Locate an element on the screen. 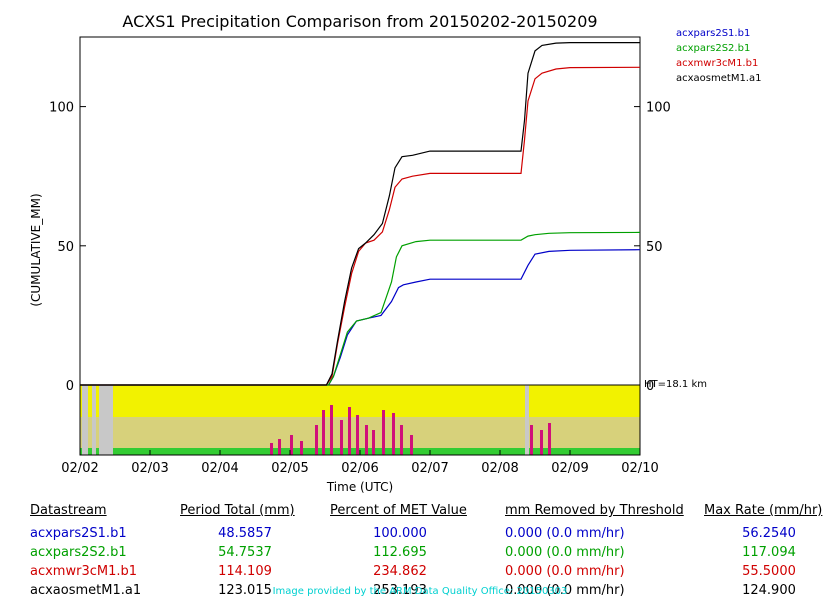  x-tick-label: 02/03 is located at coordinates (149, 468).